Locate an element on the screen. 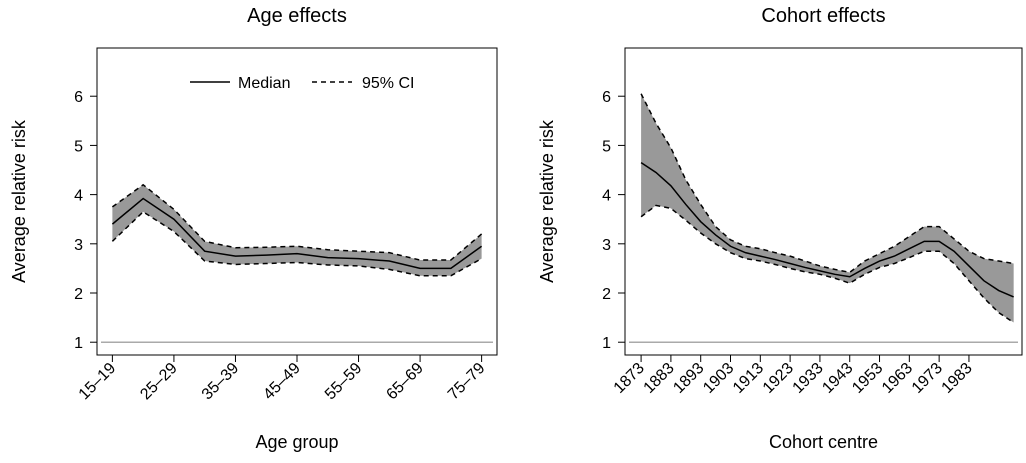 The image size is (1026, 463). x-tick-label: 1903 is located at coordinates (718, 378).